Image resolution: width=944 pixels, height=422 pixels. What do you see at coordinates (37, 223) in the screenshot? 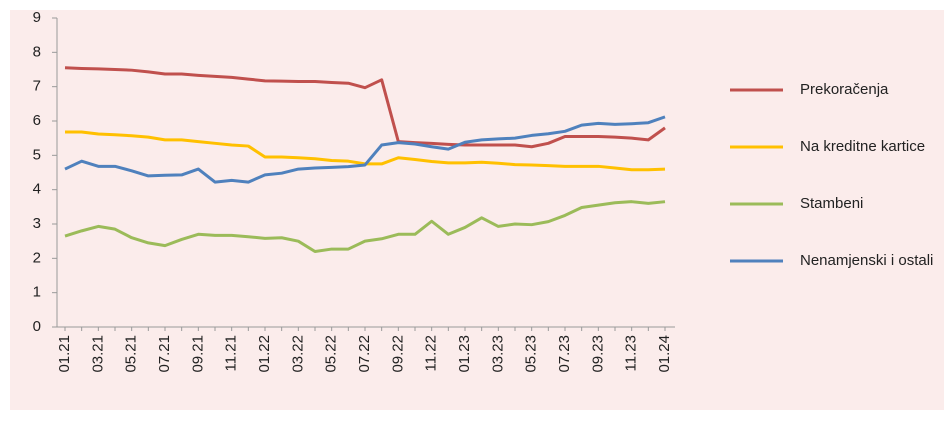
I see `y-tick-label: 3` at bounding box center [37, 223].